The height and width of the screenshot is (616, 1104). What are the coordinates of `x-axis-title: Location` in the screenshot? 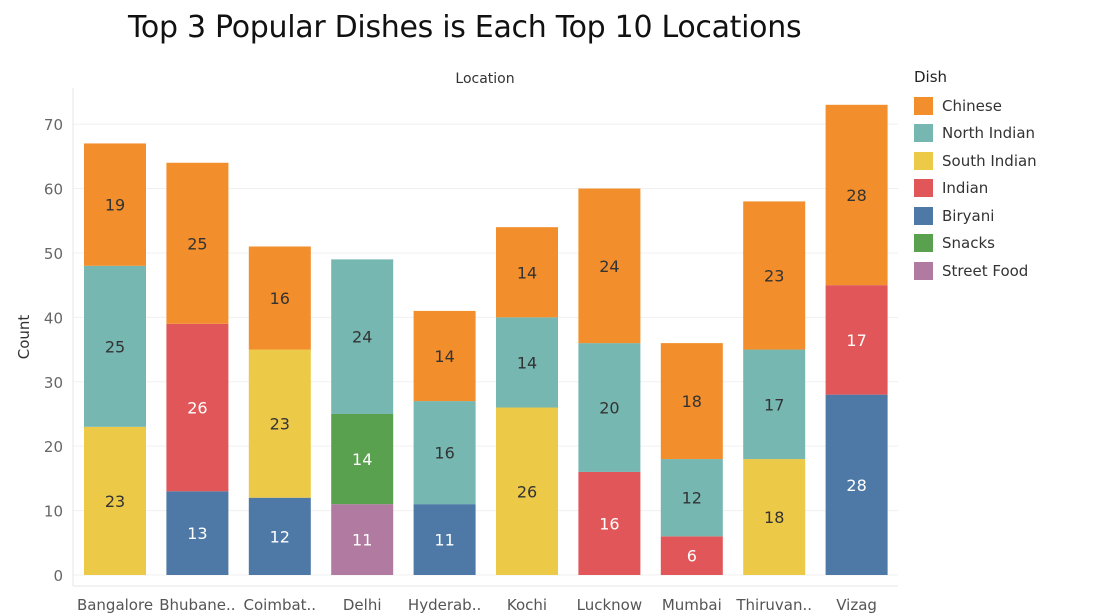 It's located at (484, 79).